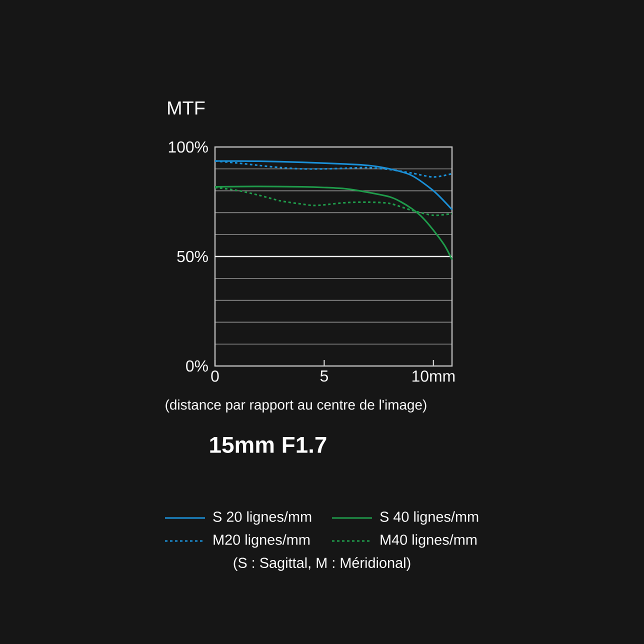  What do you see at coordinates (322, 564) in the screenshot?
I see `text: (S : Sagittal, M : Méridional)` at bounding box center [322, 564].